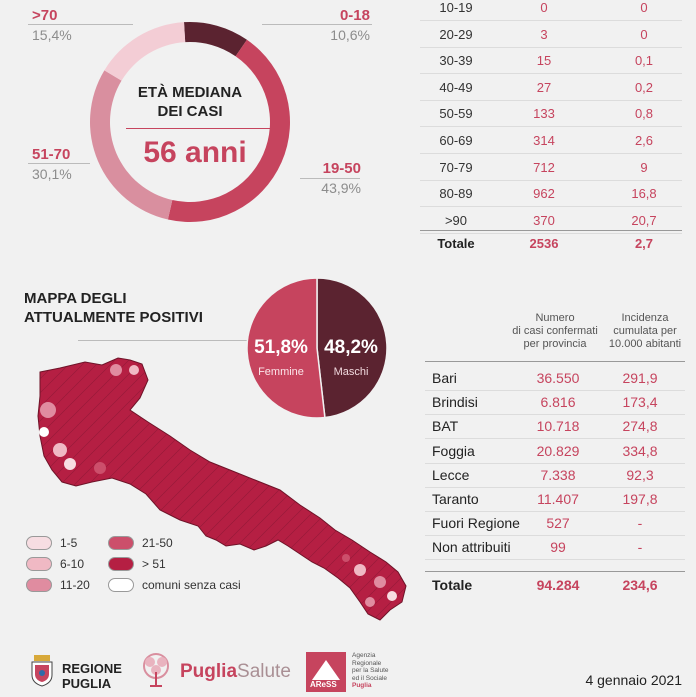 This screenshot has height=697, width=696. I want to click on province-name-cell: Lecce, so click(451, 474).